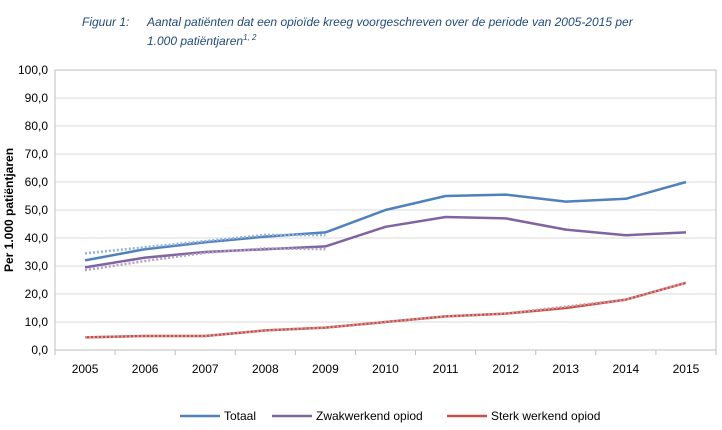 The width and height of the screenshot is (722, 430). I want to click on y-tick-label: 20,0, so click(37, 294).